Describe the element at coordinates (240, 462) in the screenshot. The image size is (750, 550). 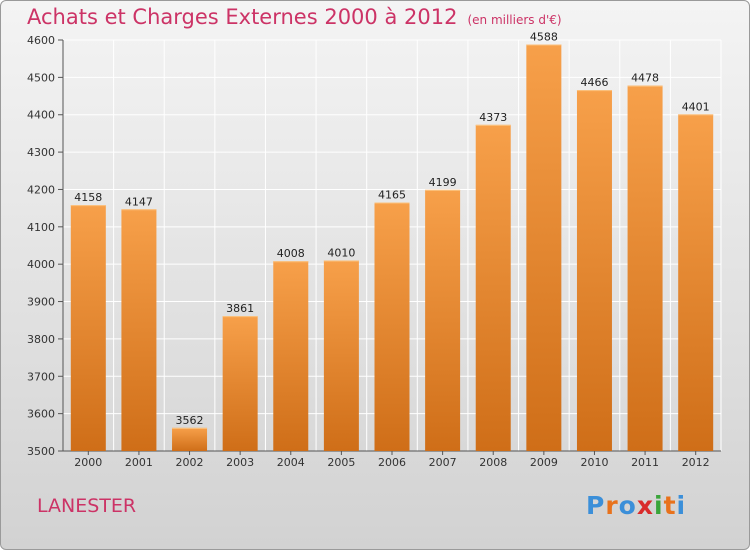
I see `x-tick-label: 2003` at that location.